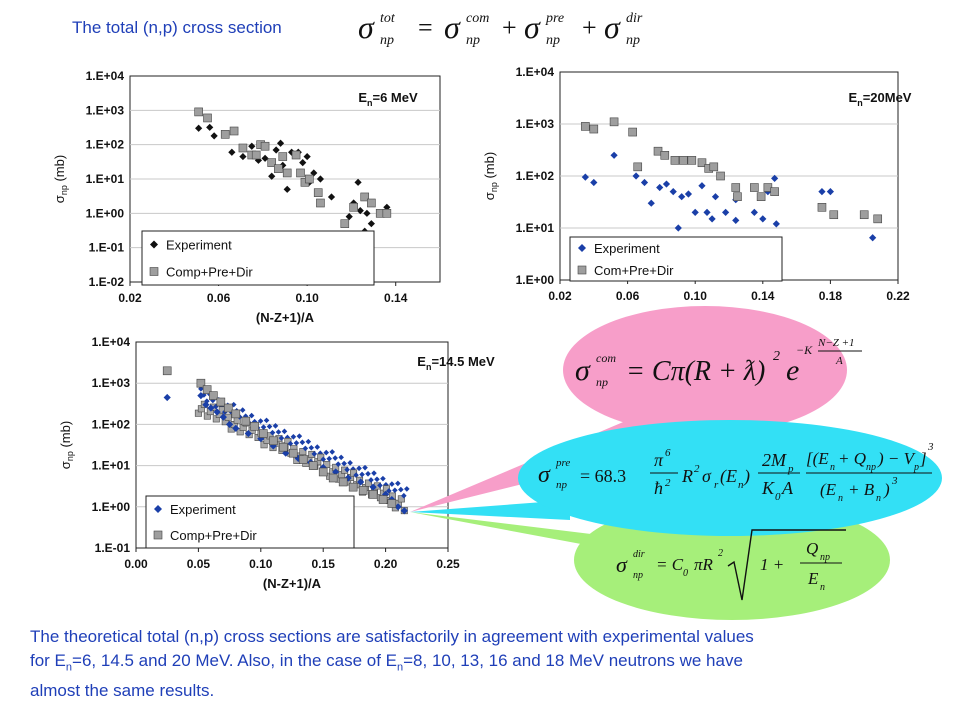 This screenshot has height=720, width=960. I want to click on chart-title: En=14.5 MeV, so click(456, 363).